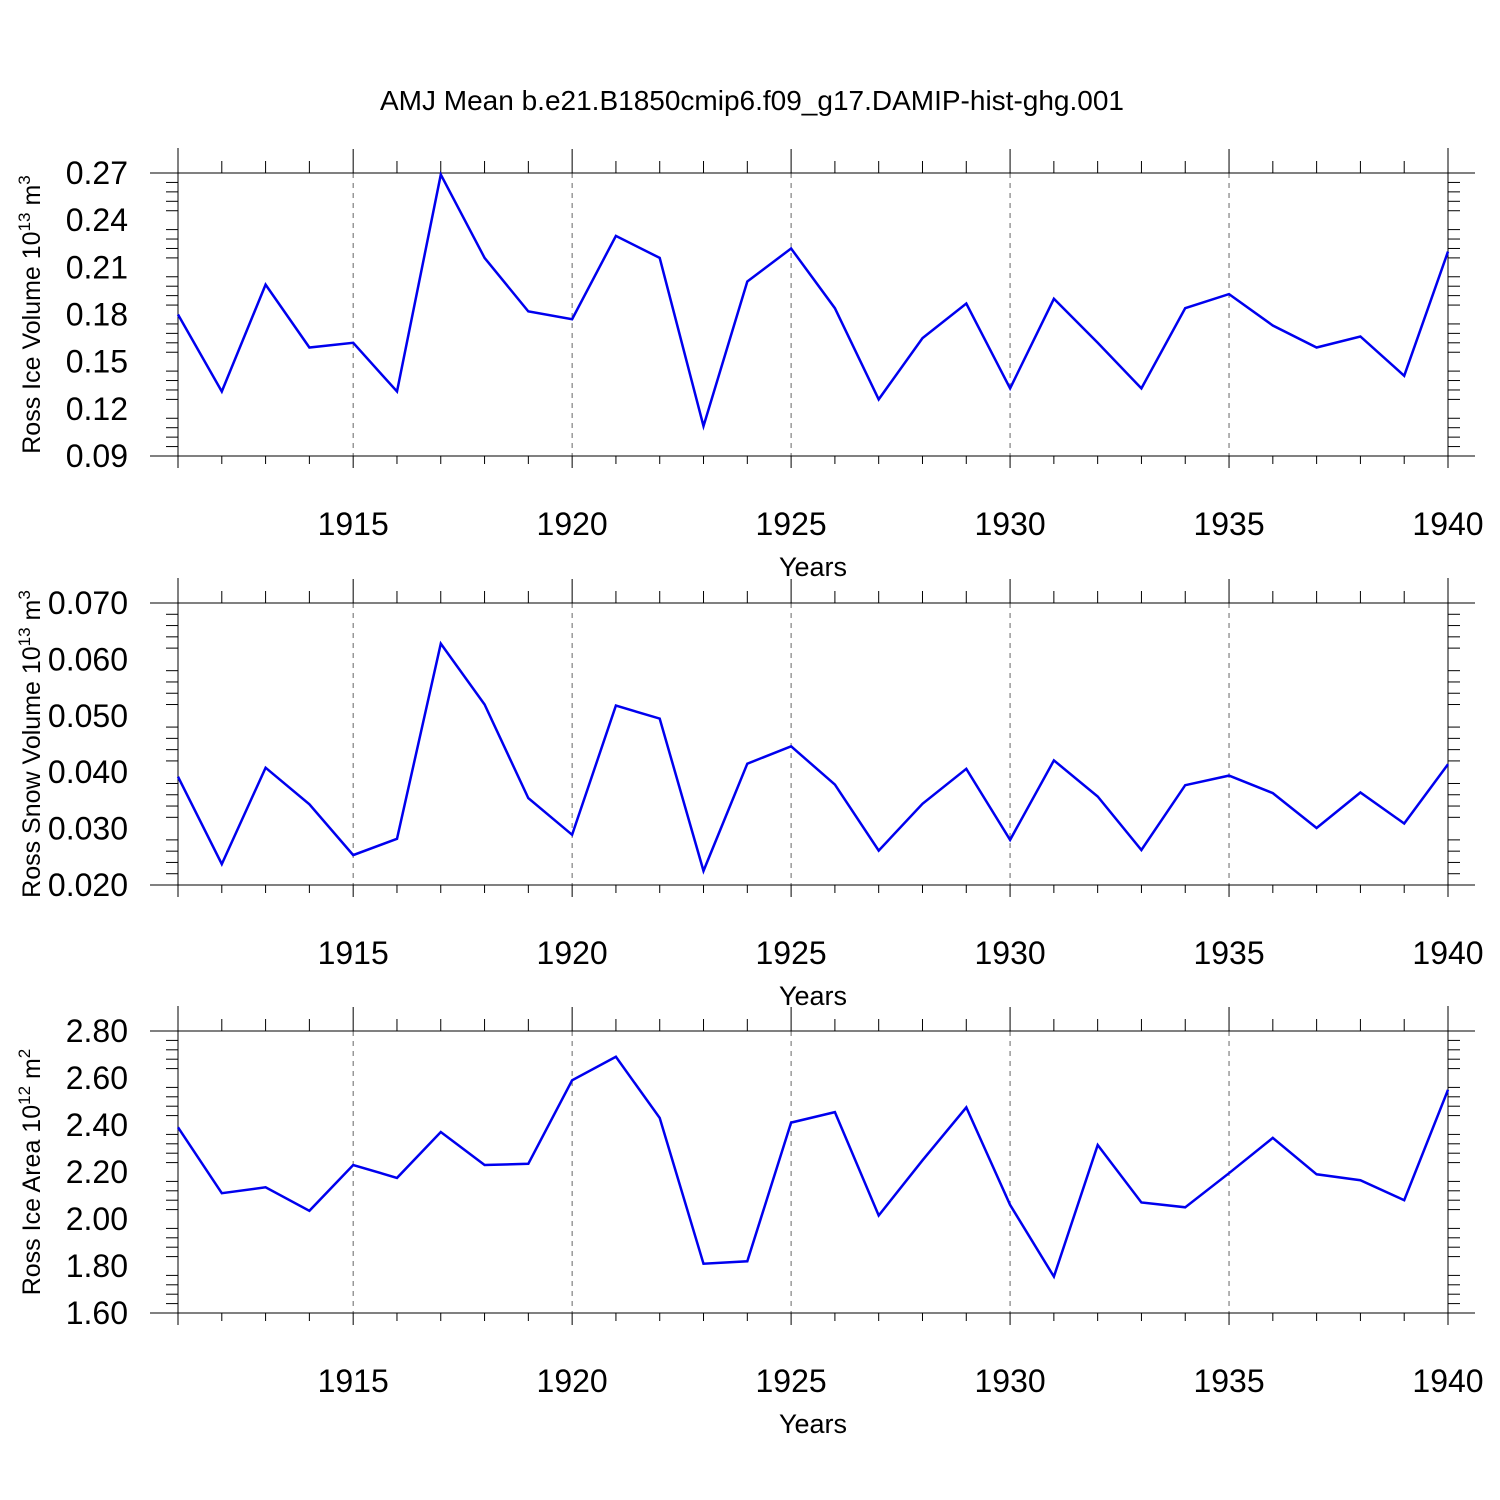 The width and height of the screenshot is (1500, 1500). I want to click on y-tick-label: 0.21, so click(97, 267).